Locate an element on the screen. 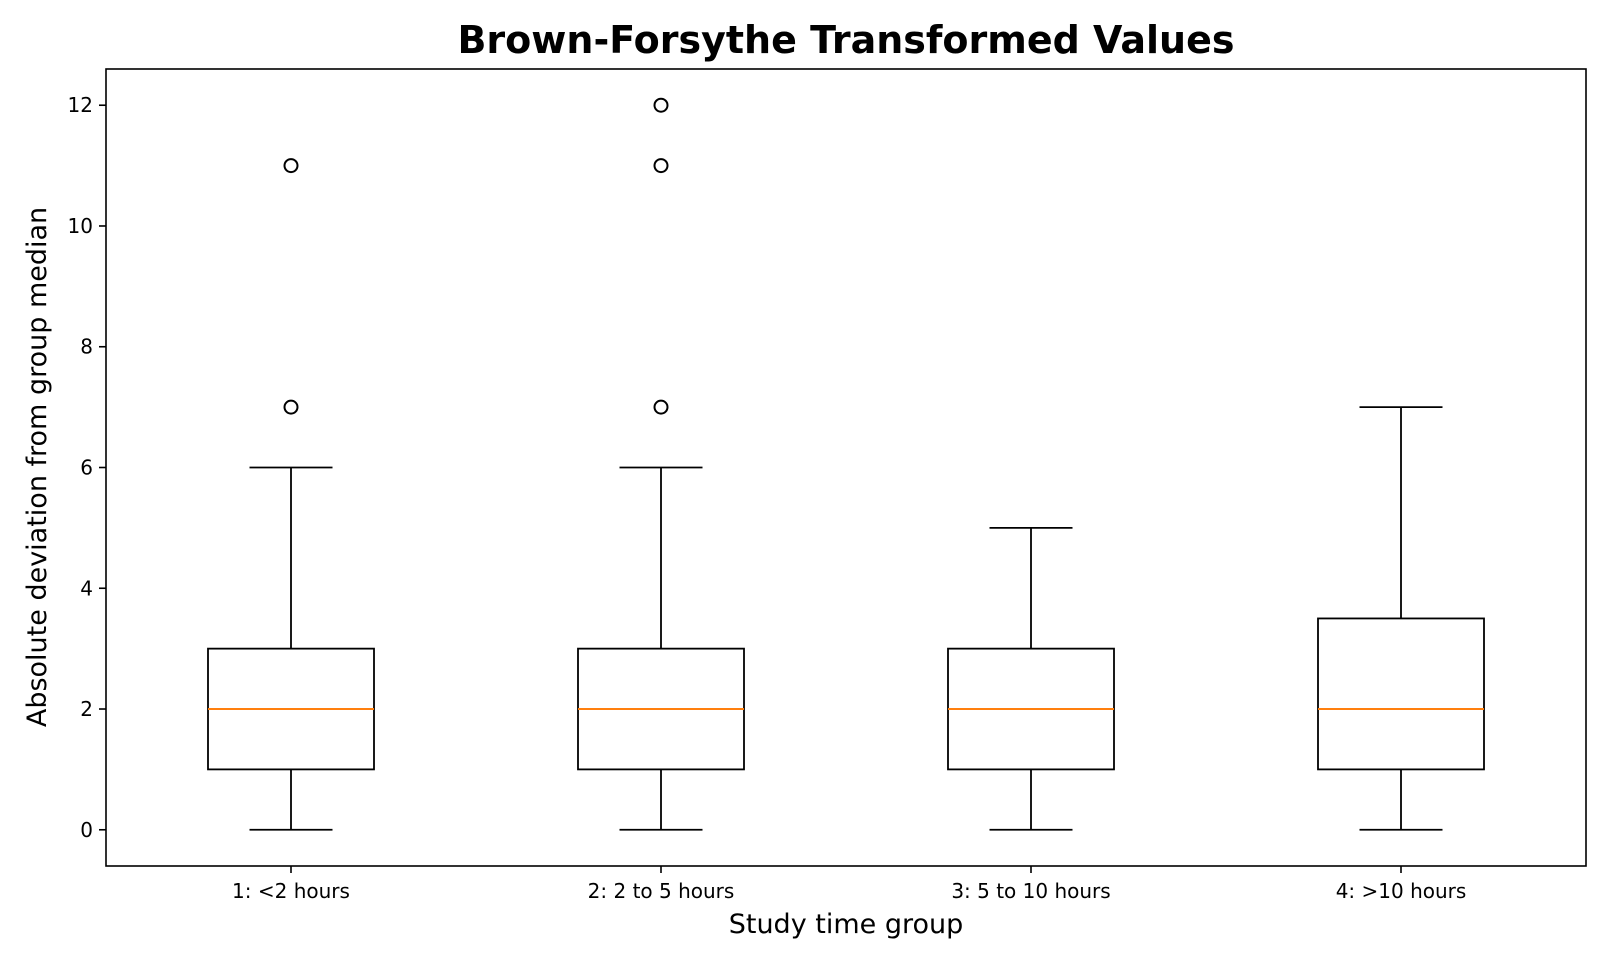  x-tick-label: 2: 2 to 5 hours is located at coordinates (661, 891).